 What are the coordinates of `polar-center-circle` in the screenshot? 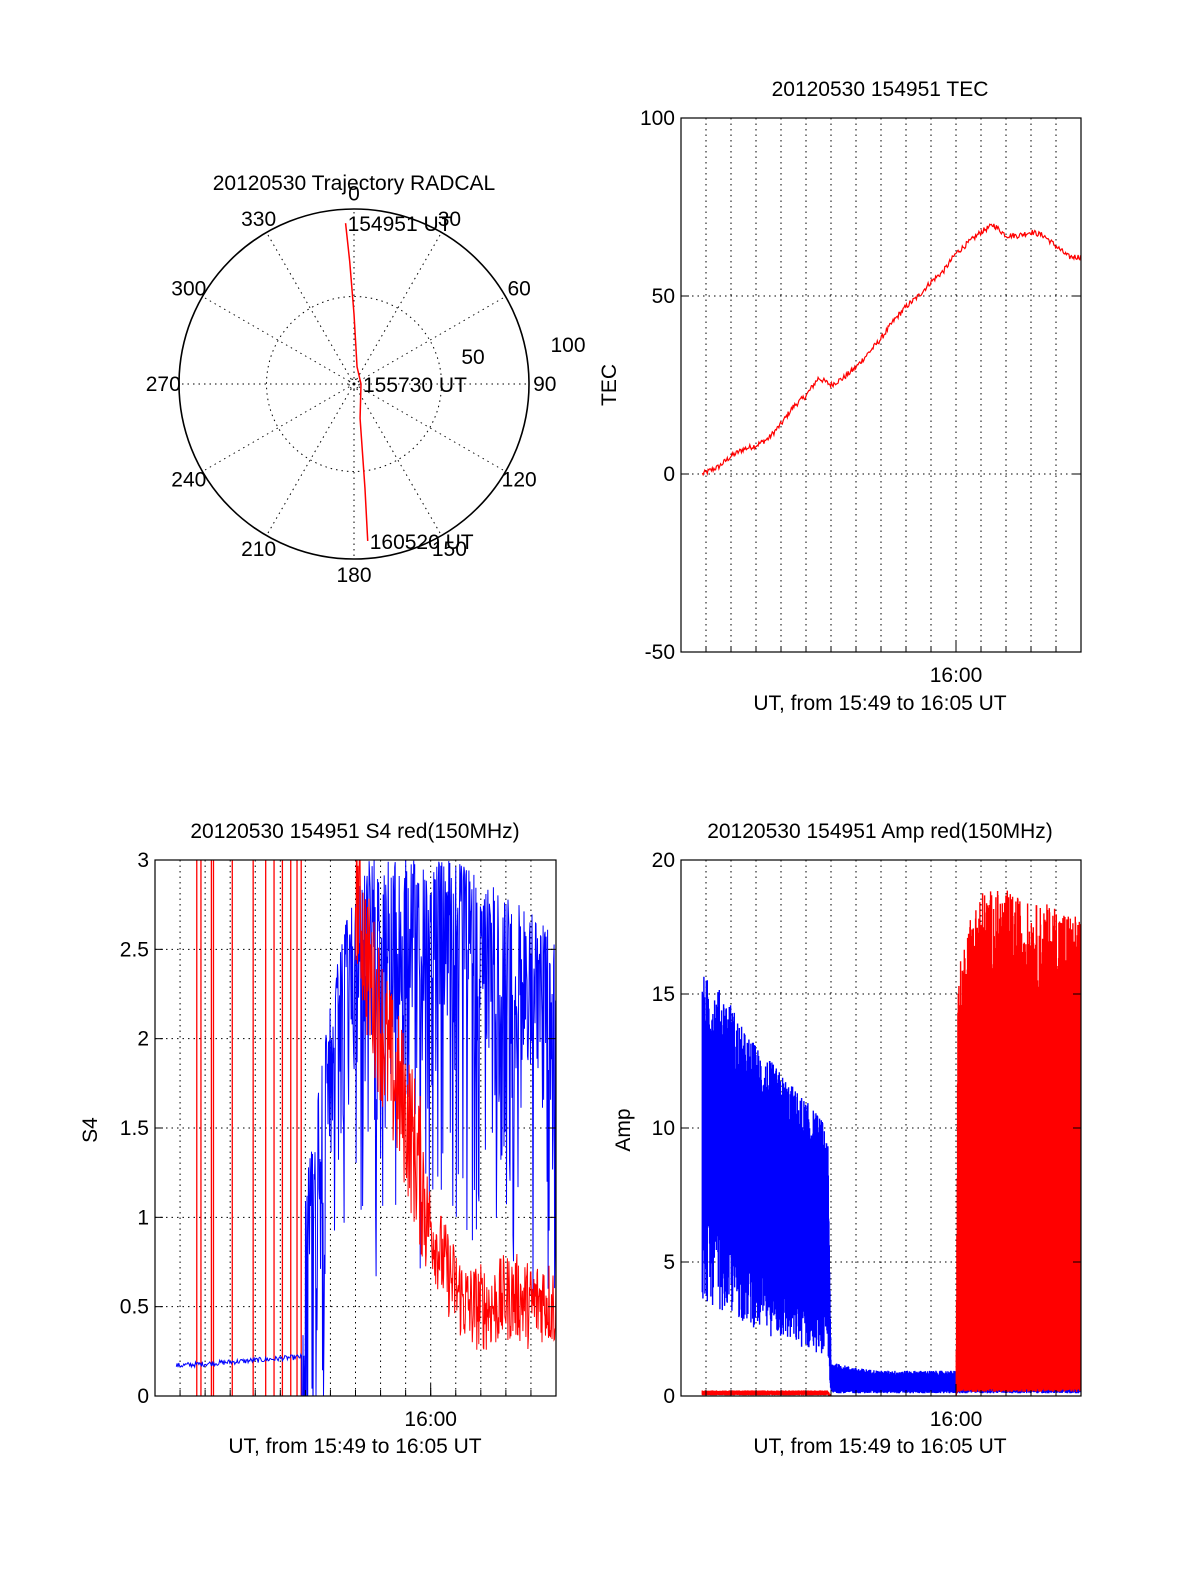 It's located at (354, 384).